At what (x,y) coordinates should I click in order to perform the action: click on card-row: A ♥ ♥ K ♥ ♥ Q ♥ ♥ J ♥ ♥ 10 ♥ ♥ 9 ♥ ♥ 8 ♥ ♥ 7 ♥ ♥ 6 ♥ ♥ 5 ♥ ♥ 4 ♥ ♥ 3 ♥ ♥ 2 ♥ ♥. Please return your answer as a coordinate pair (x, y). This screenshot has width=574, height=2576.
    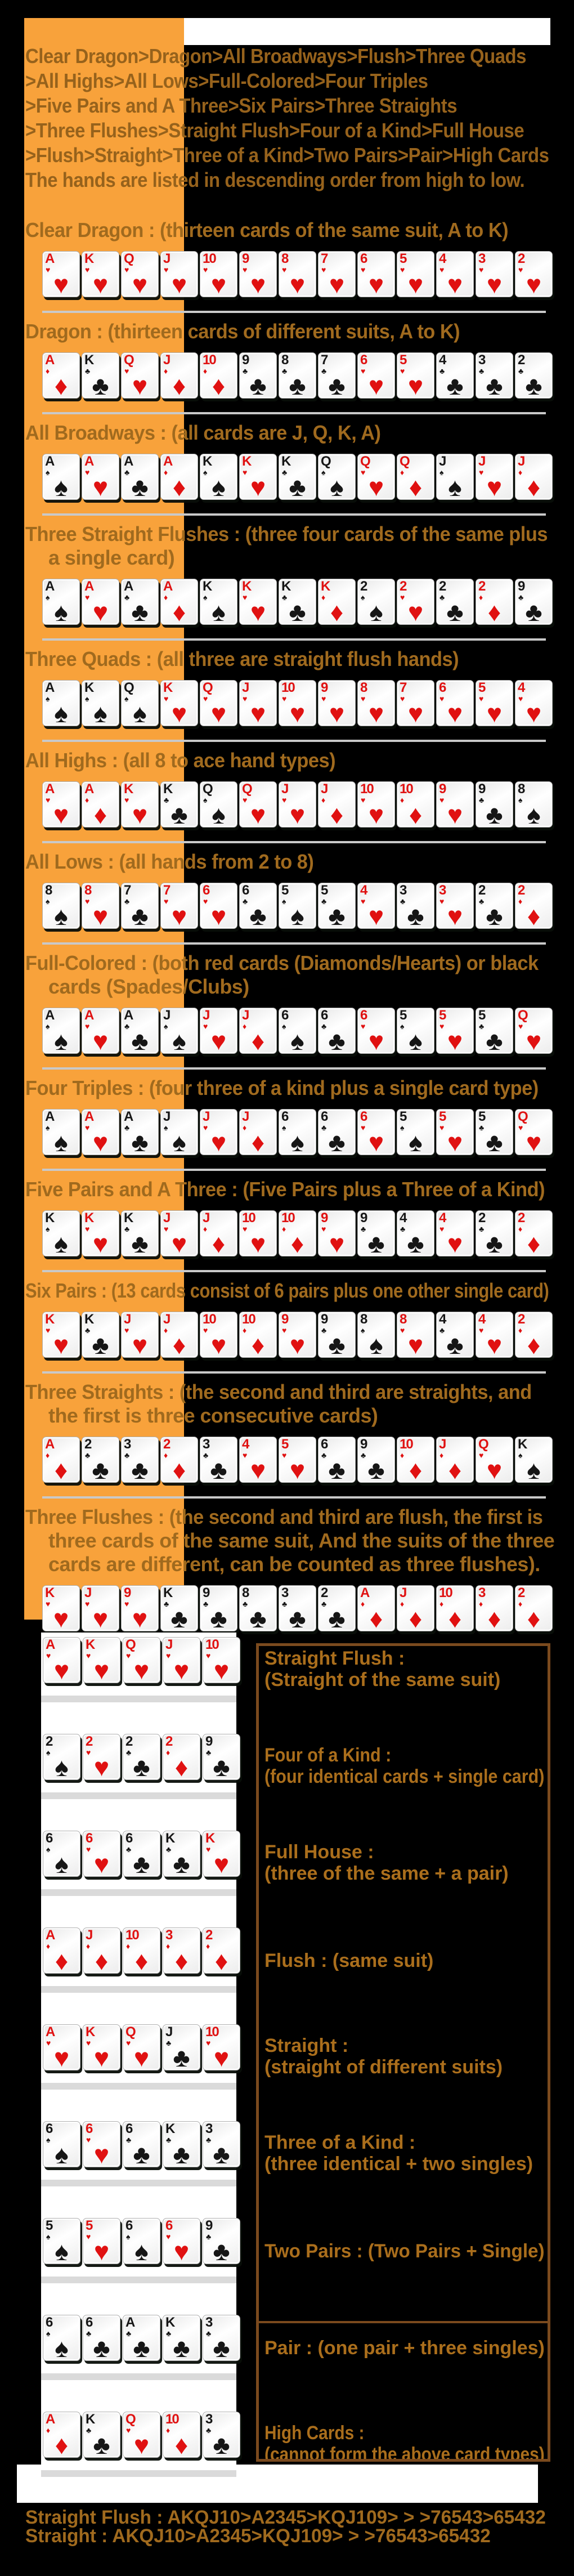
    Looking at the image, I should click on (308, 276).